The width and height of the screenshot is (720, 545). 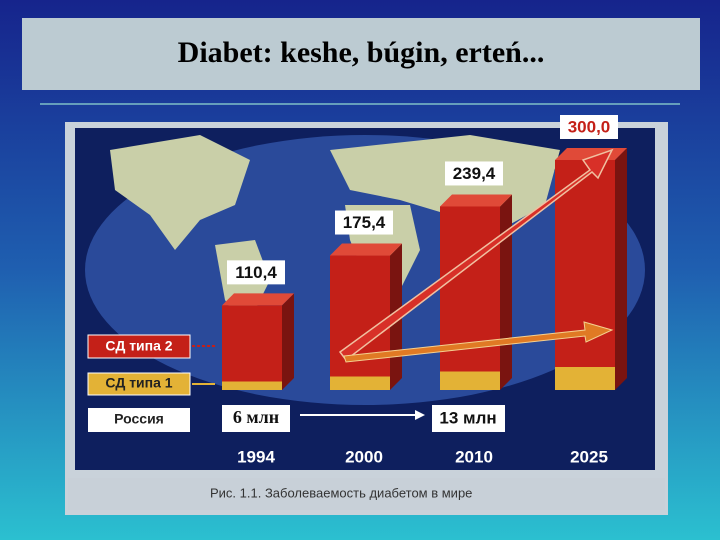 I want to click on value-label: 239,4, so click(x=474, y=173).